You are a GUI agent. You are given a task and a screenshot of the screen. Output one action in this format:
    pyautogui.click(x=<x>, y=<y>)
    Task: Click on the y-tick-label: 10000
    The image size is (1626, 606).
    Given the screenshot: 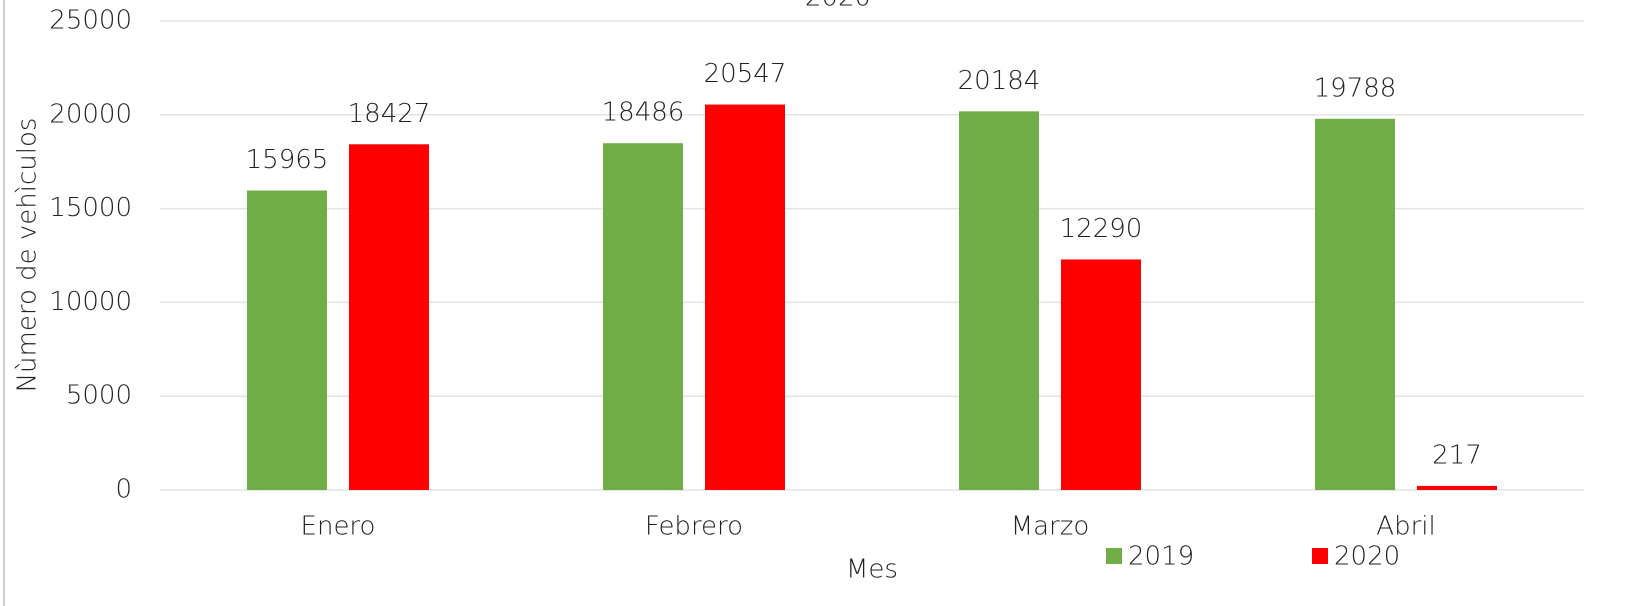 What is the action you would take?
    pyautogui.click(x=90, y=302)
    